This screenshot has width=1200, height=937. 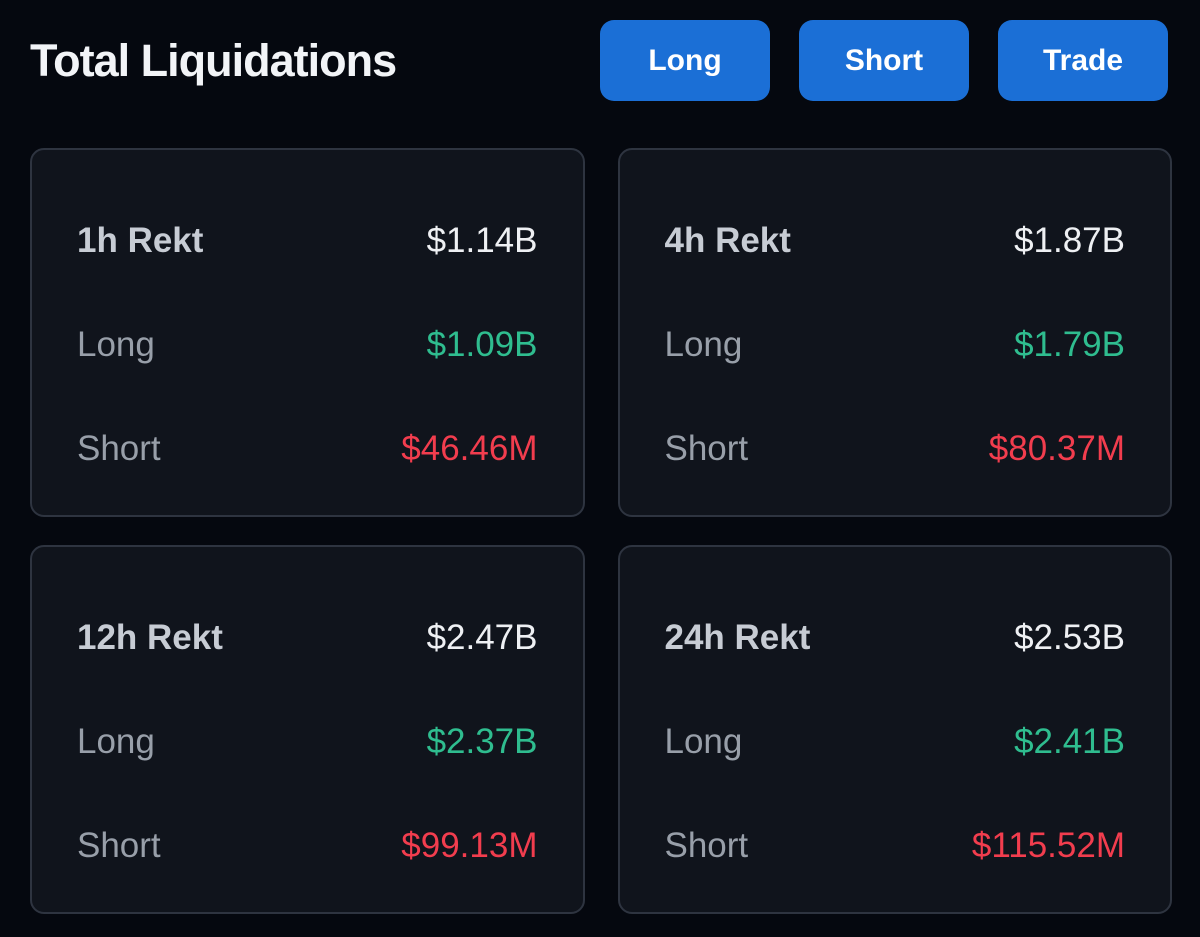 I want to click on card-total-row: 24h Rekt $2.53B, so click(x=895, y=637).